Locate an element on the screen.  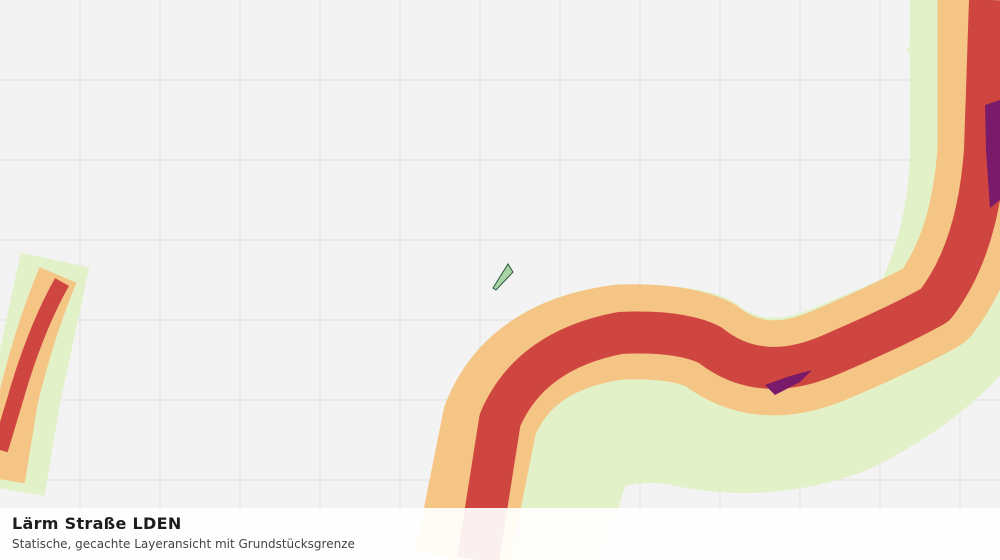
noise-band-high is located at coordinates (34, 365).